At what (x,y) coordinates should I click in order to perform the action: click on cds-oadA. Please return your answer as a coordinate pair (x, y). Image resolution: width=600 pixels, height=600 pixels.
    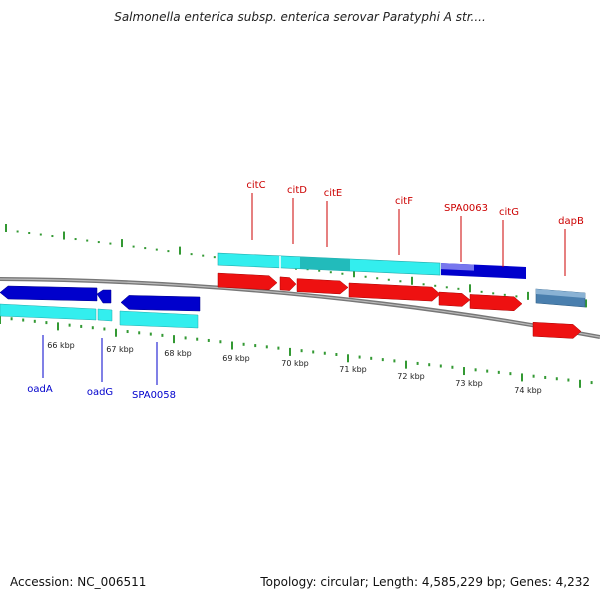
    Looking at the image, I should click on (49, 293).